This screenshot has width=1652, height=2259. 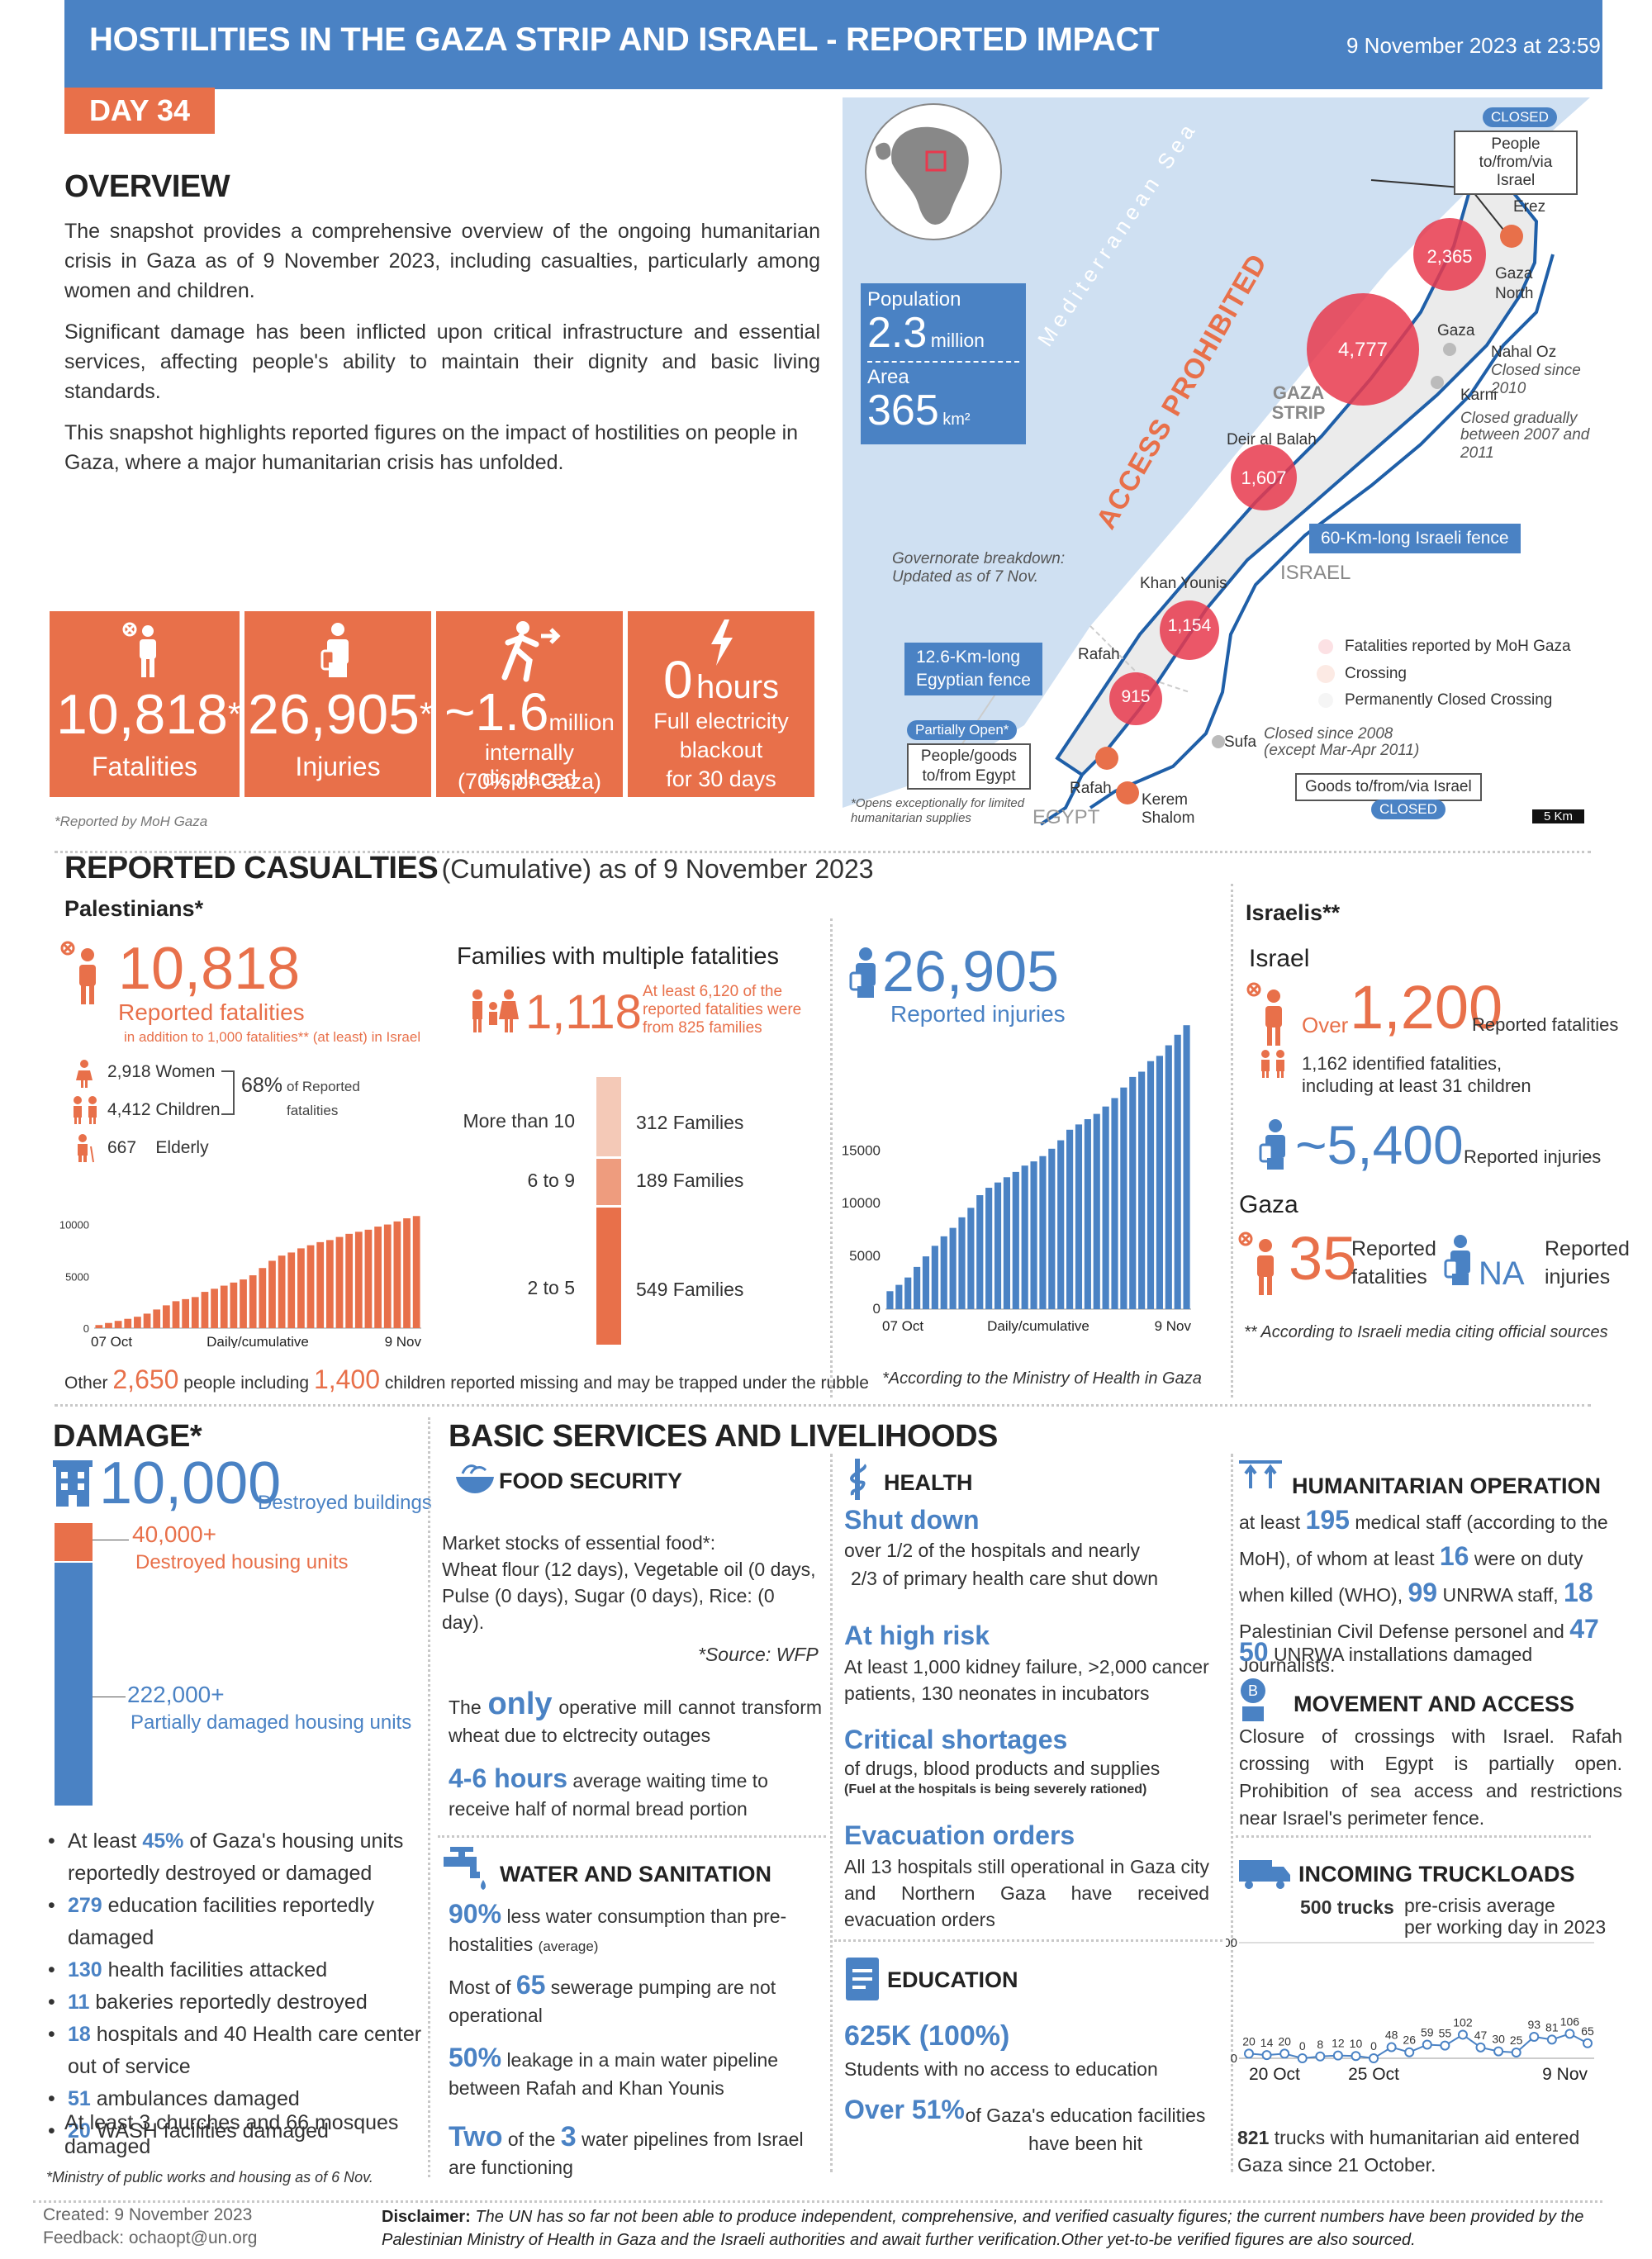 What do you see at coordinates (185, 1071) in the screenshot?
I see `women-label: Women` at bounding box center [185, 1071].